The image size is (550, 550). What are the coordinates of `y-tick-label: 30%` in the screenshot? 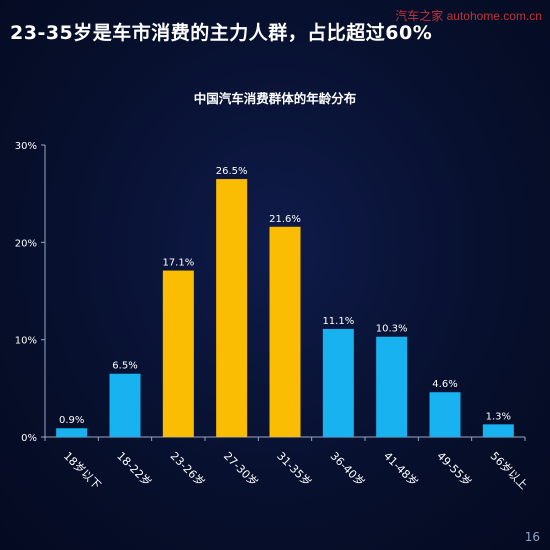 It's located at (26, 146).